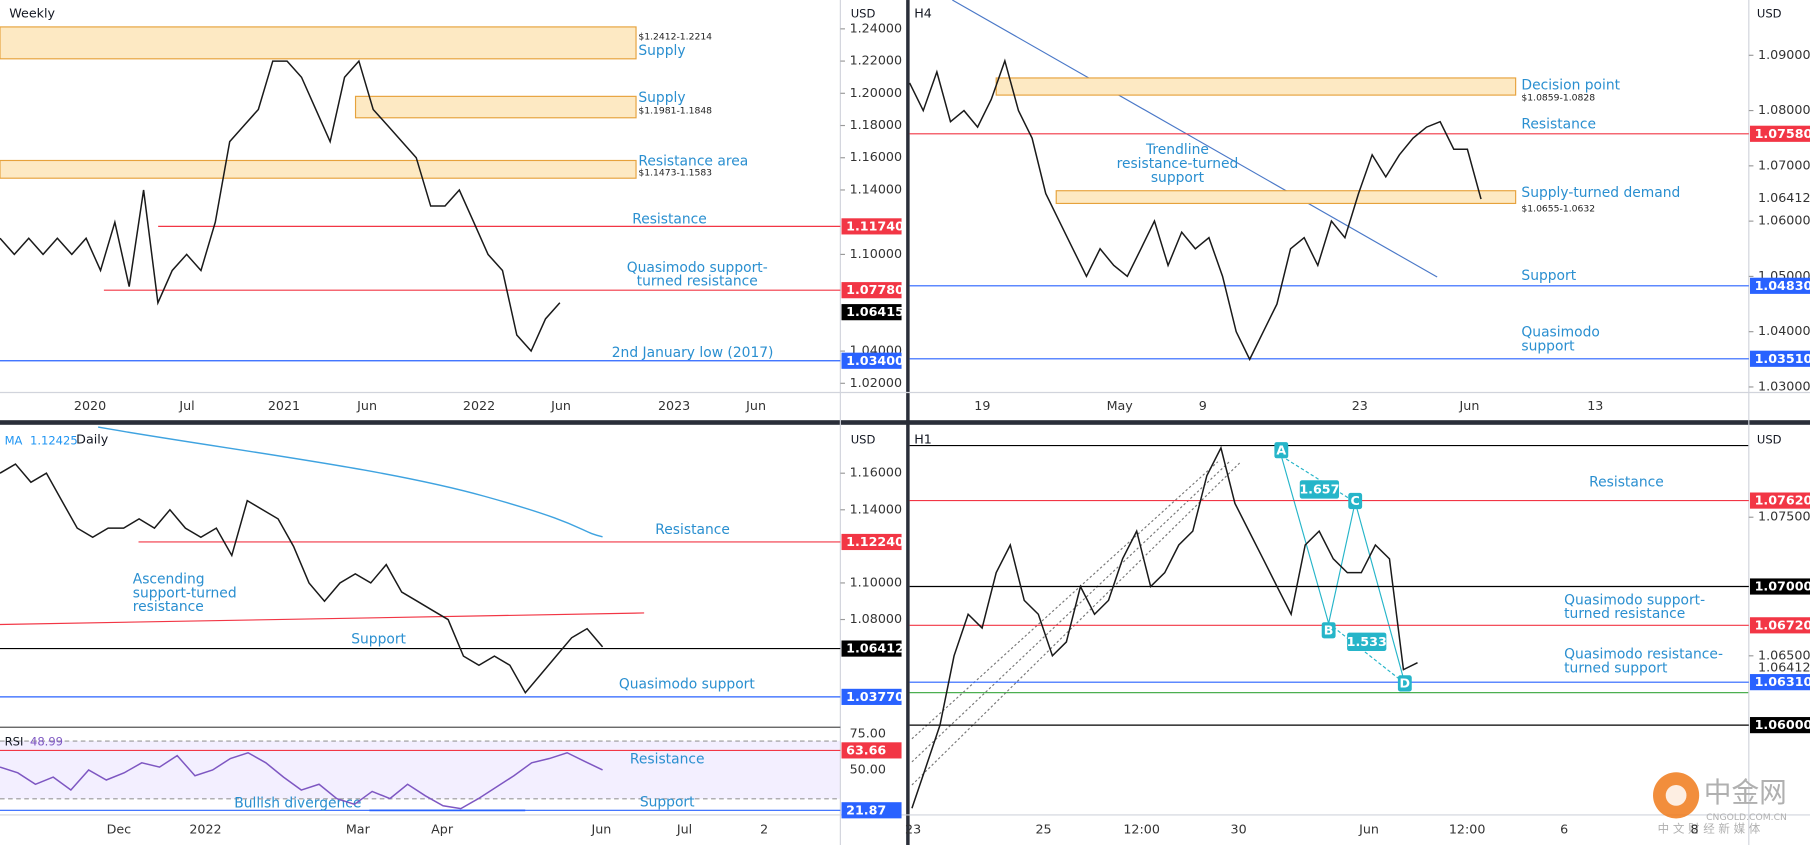 Image resolution: width=1810 pixels, height=845 pixels. I want to click on y-tick-label: 1.24000, so click(876, 27).